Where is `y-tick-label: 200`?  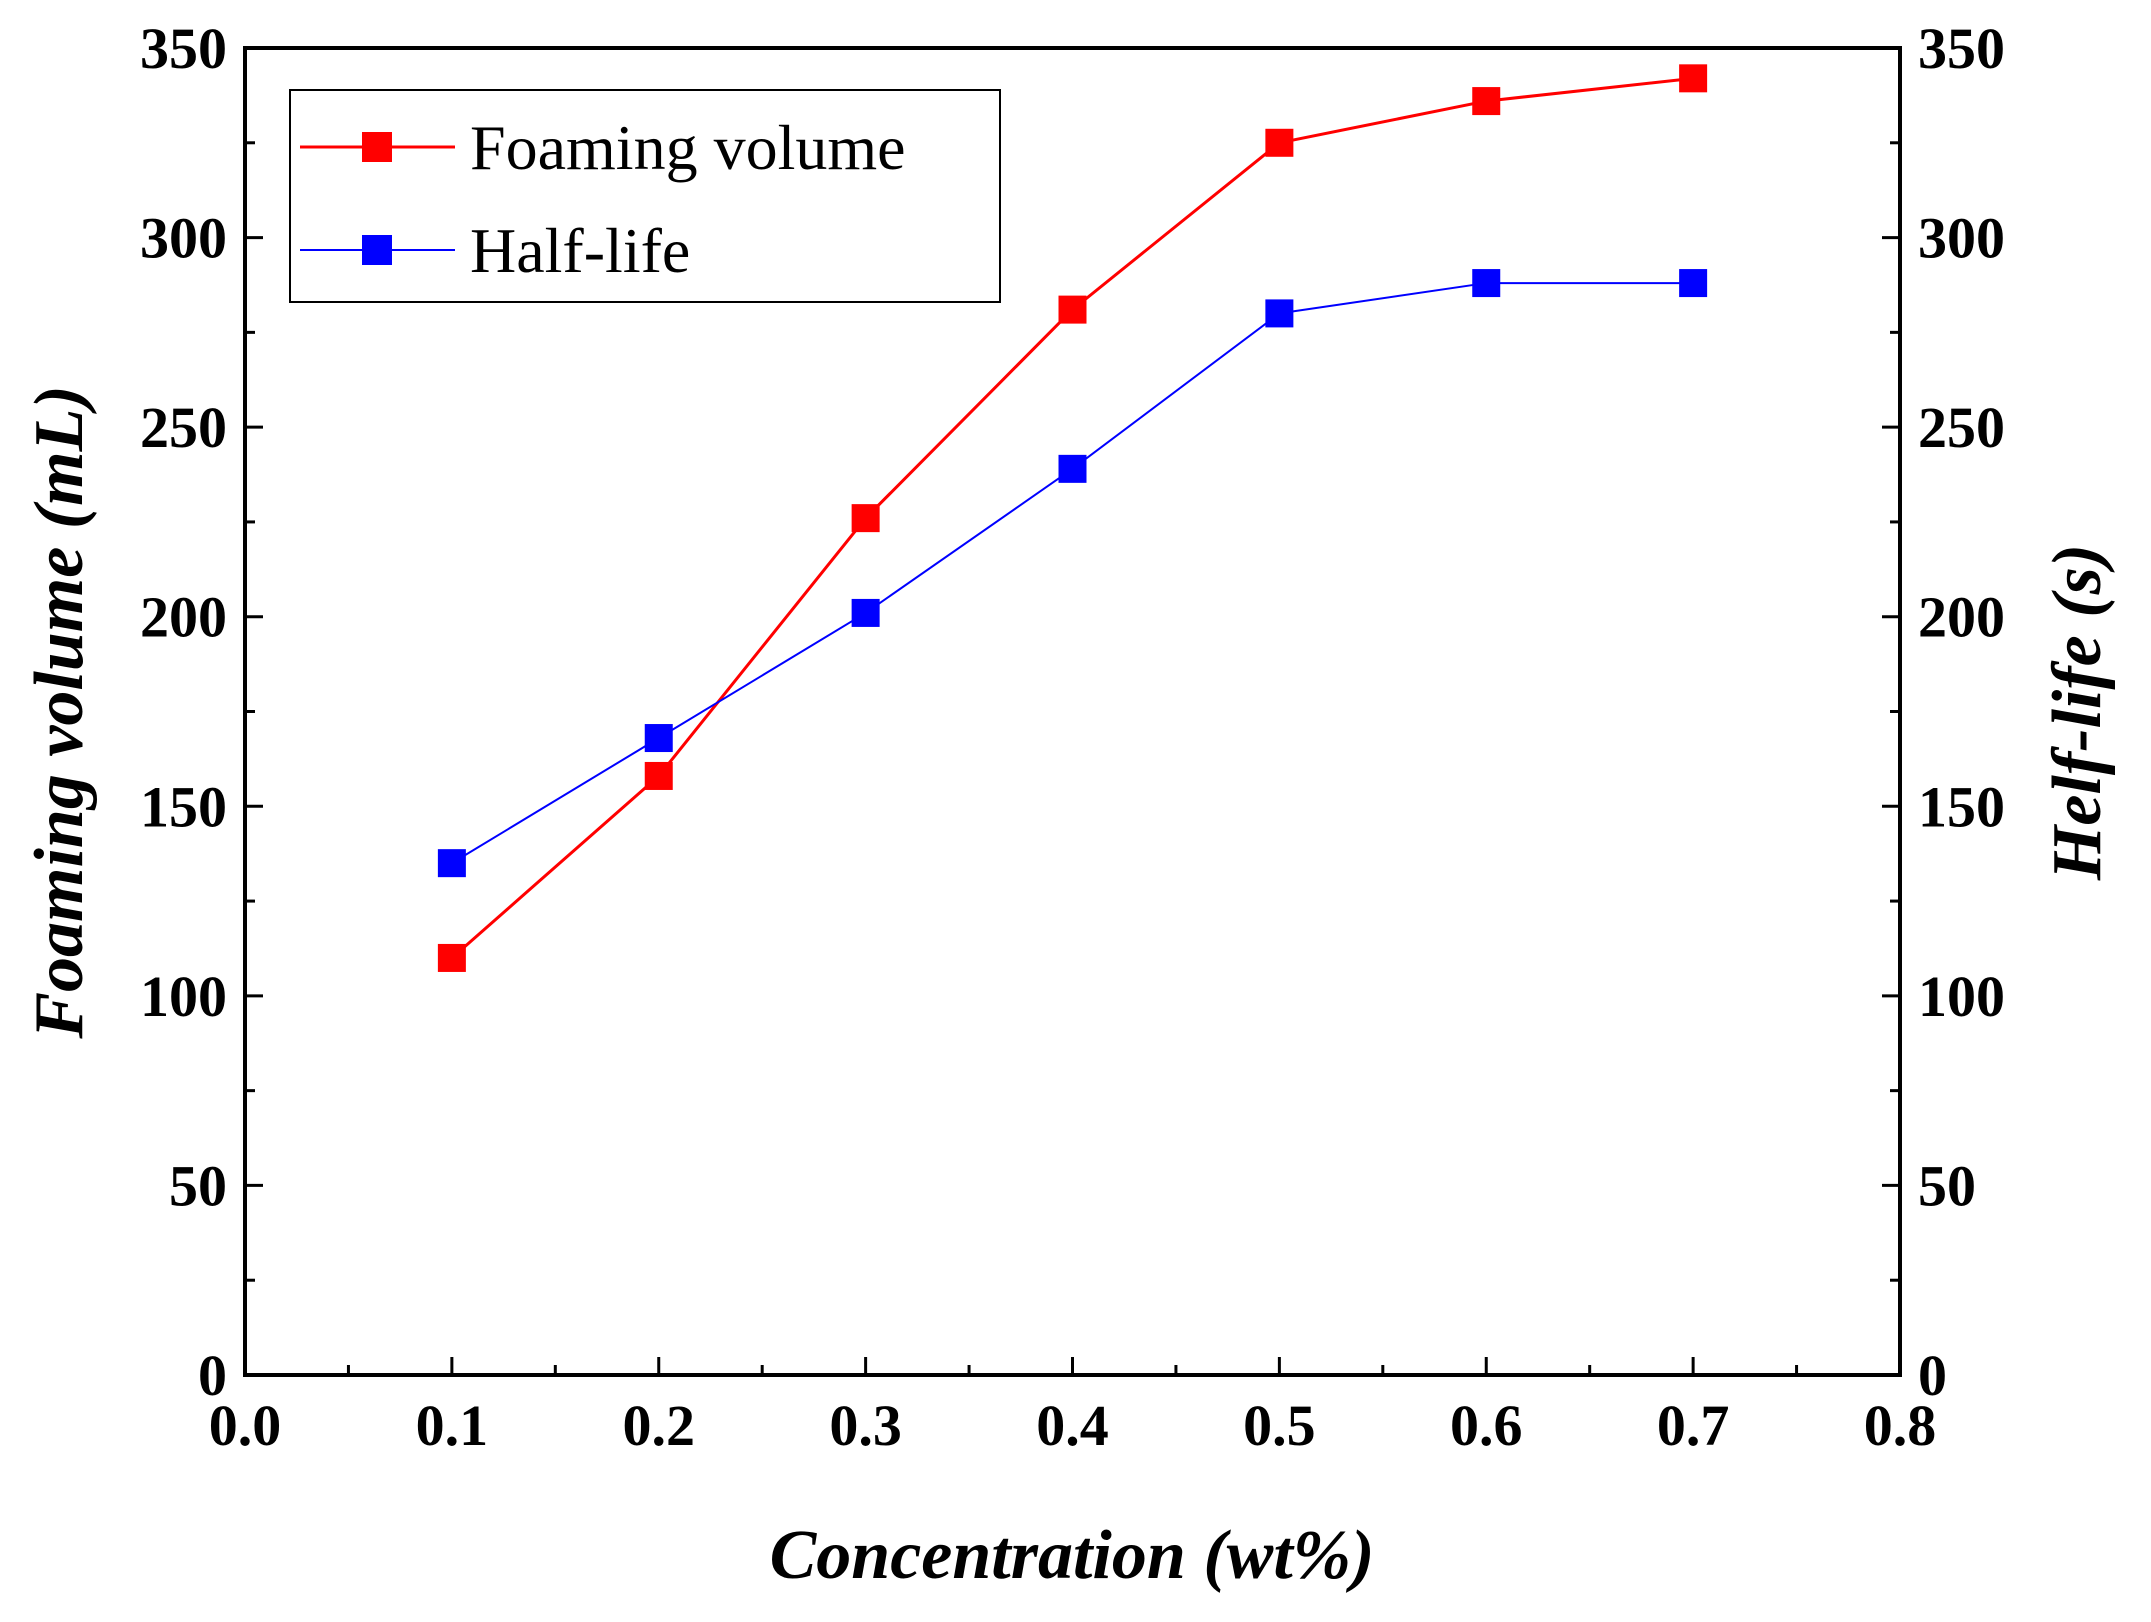
y-tick-label: 200 is located at coordinates (183, 617).